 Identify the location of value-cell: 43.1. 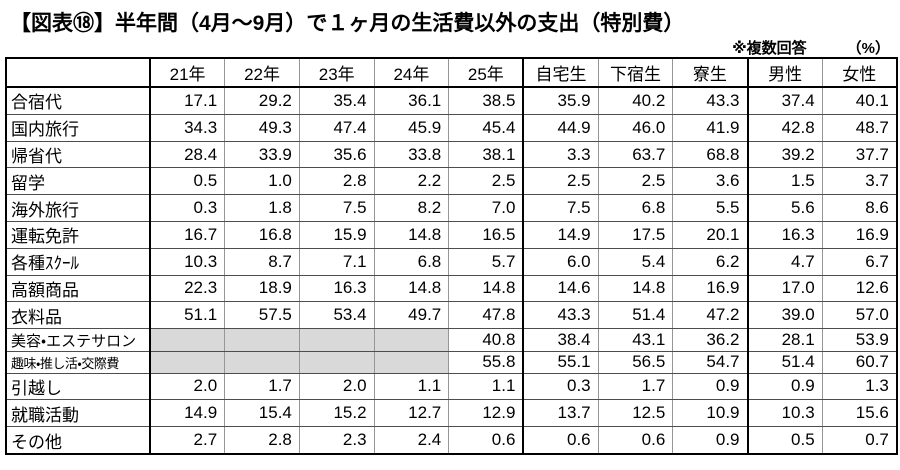
(636, 340).